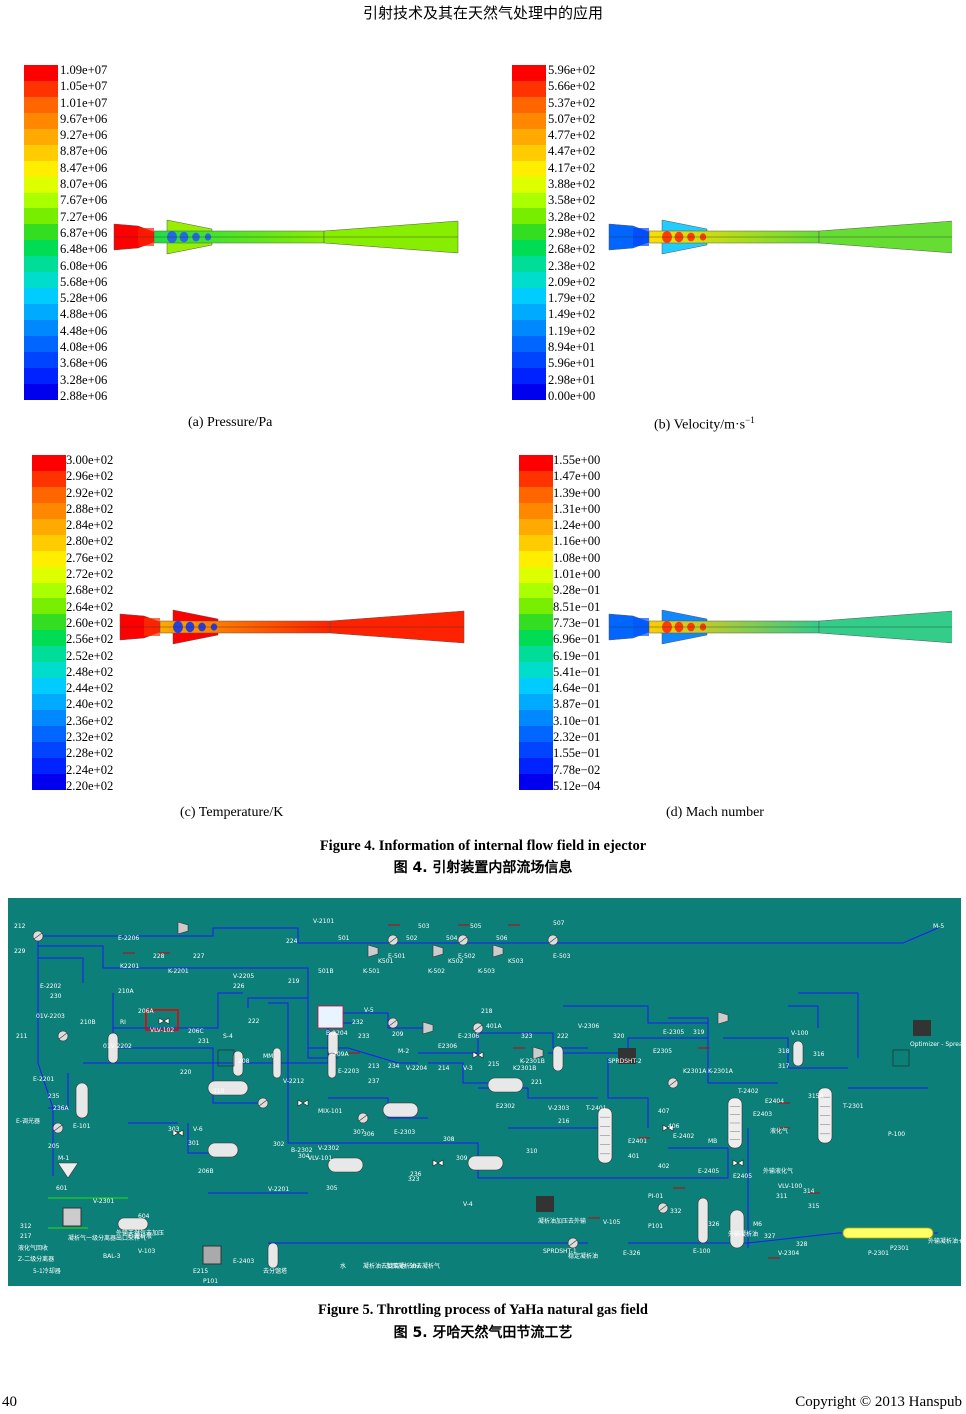 The image size is (966, 1414). I want to click on M-5-vessel, so click(273, 1255).